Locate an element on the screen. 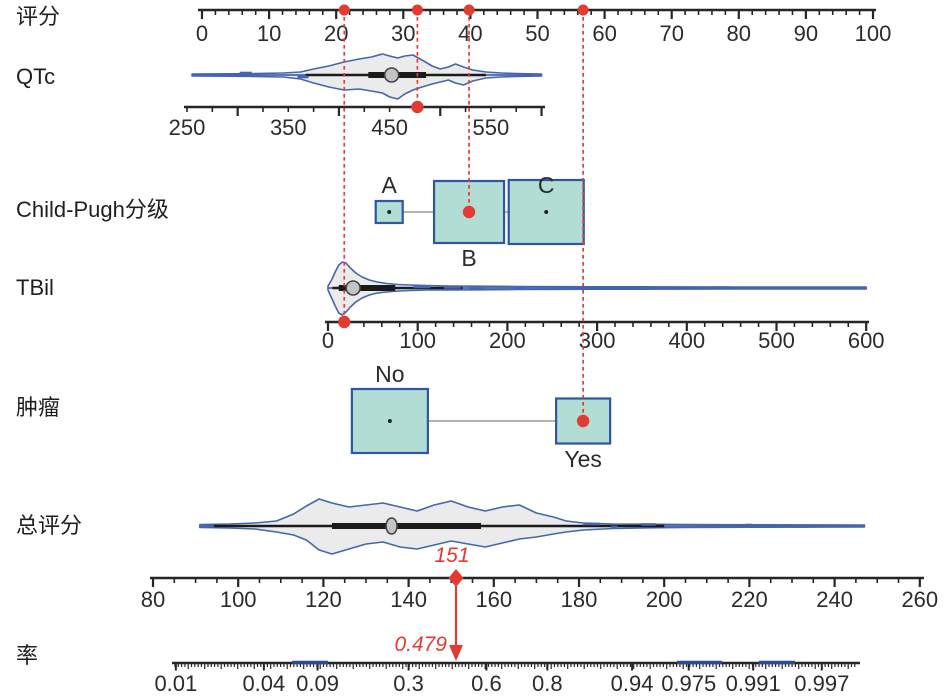 Image resolution: width=945 pixels, height=698 pixels. row-label-prob: 率 is located at coordinates (27, 655).